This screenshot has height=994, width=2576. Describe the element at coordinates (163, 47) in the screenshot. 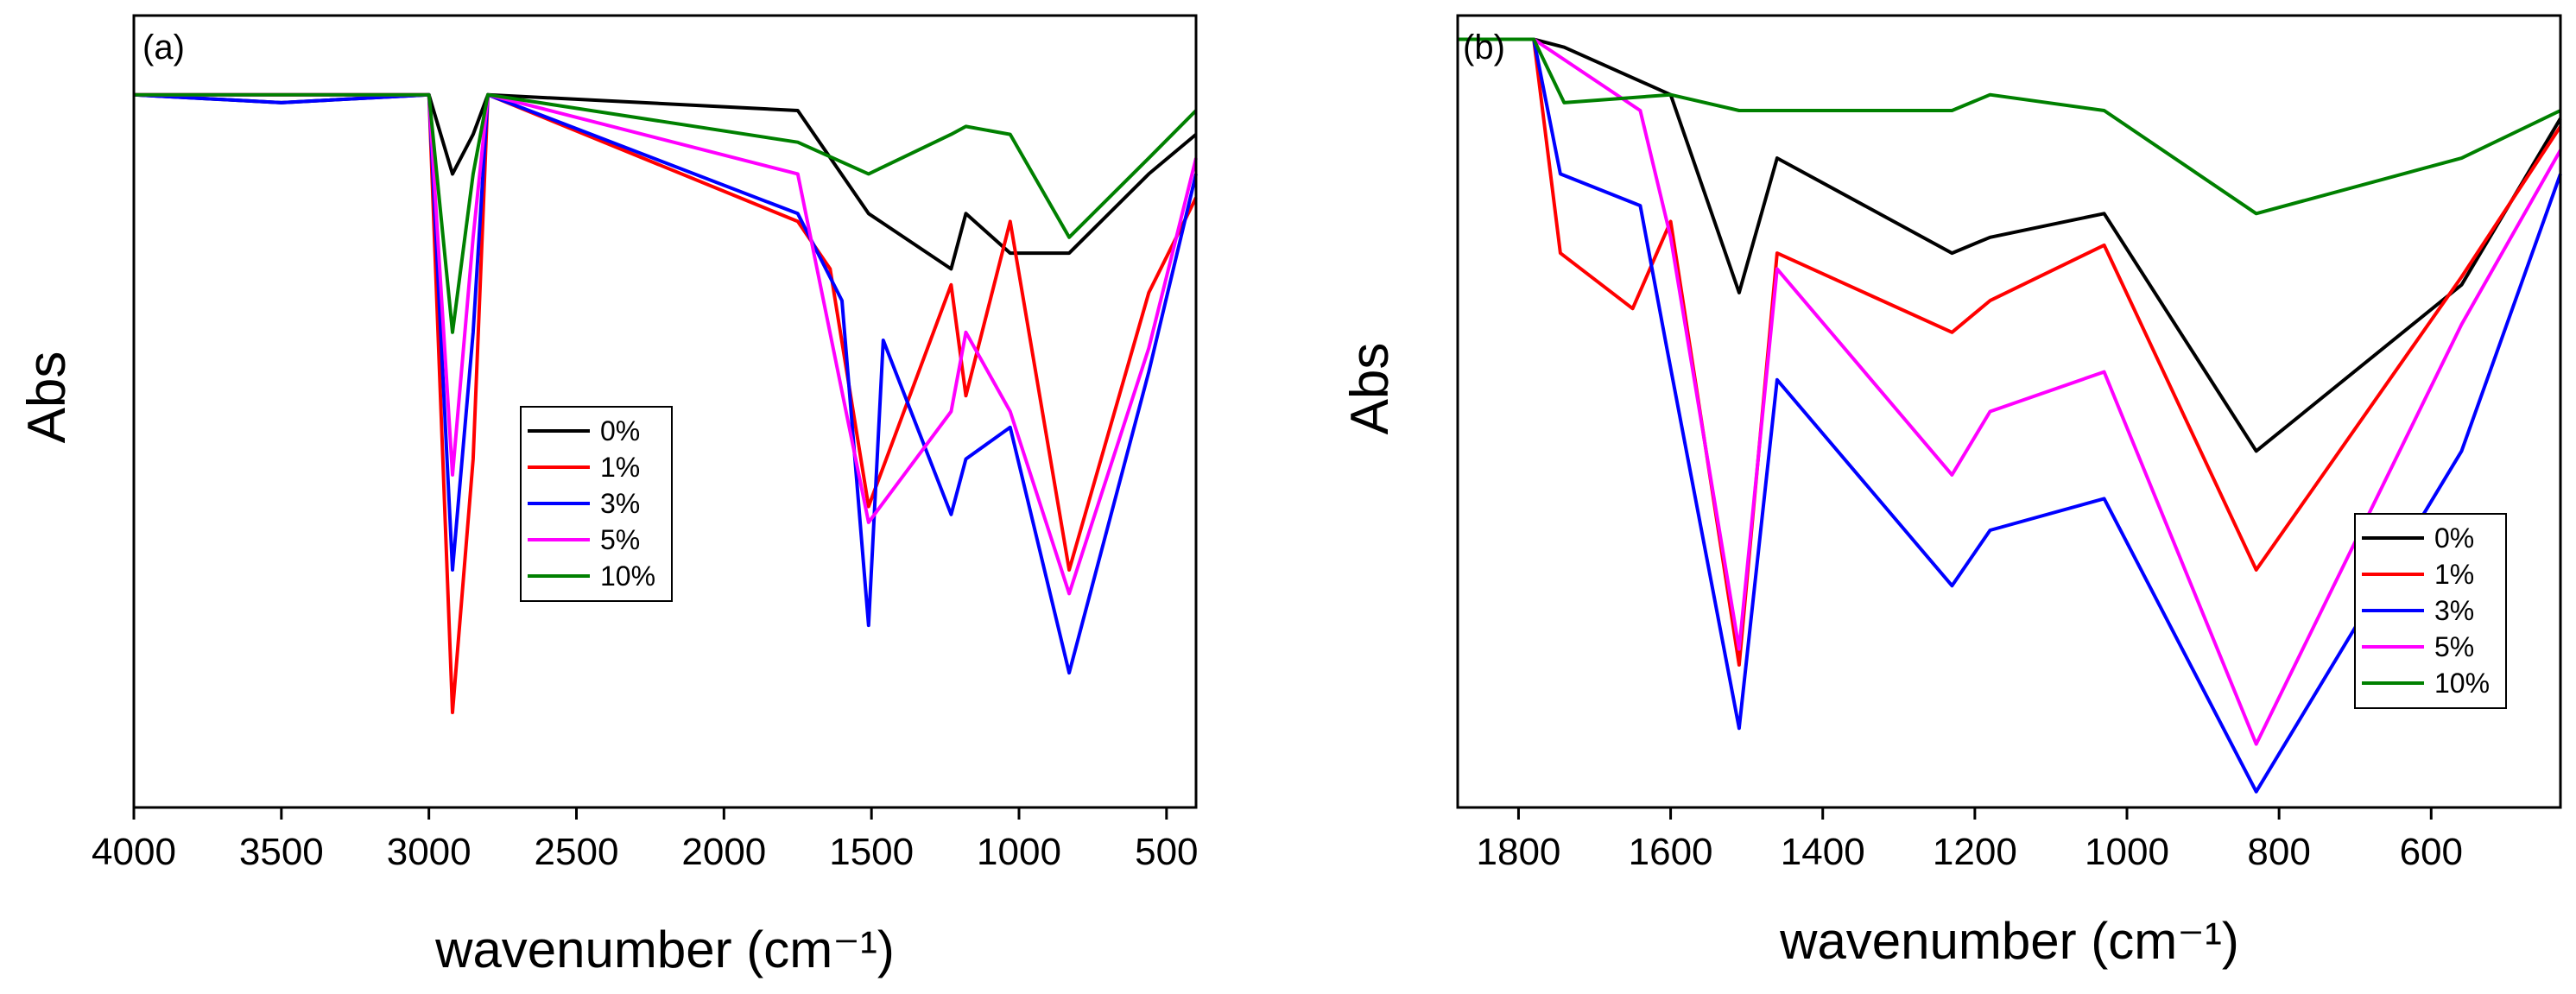

I see `panel-a-label: (a)` at that location.